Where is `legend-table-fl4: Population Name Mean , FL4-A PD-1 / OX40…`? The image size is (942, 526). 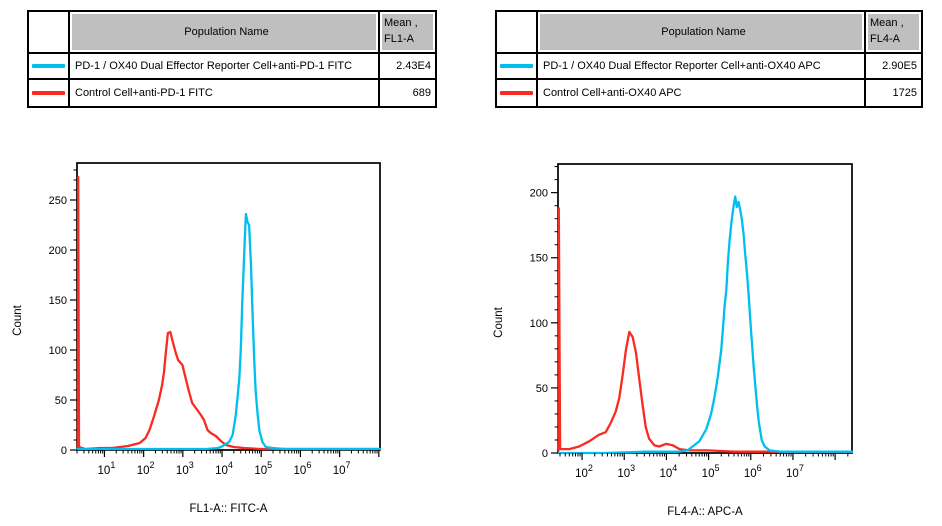
legend-table-fl4: Population Name Mean , FL4-A PD-1 / OX40… is located at coordinates (709, 59).